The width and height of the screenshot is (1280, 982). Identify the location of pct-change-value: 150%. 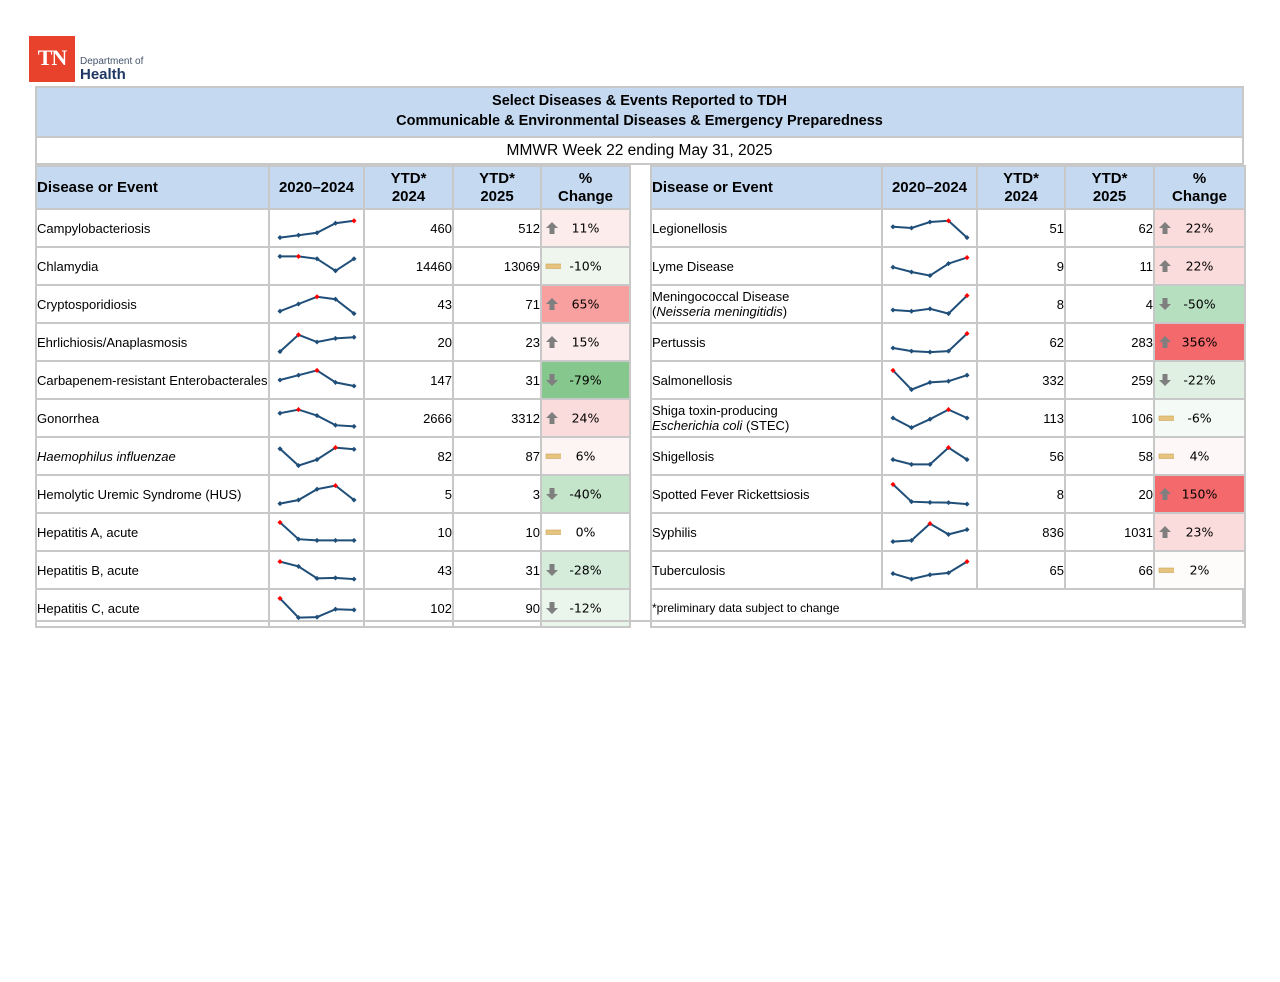
(1199, 494).